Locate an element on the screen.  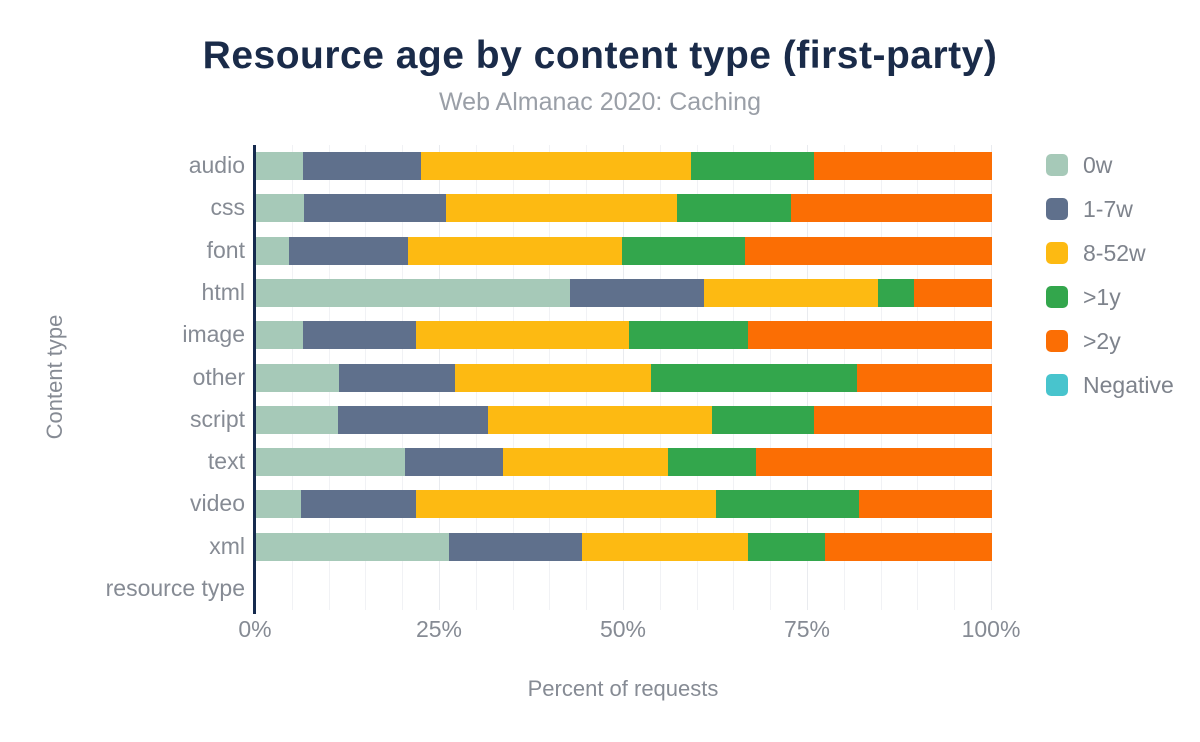
chart-subtitle: Web Almanac 2020: Caching is located at coordinates (600, 102).